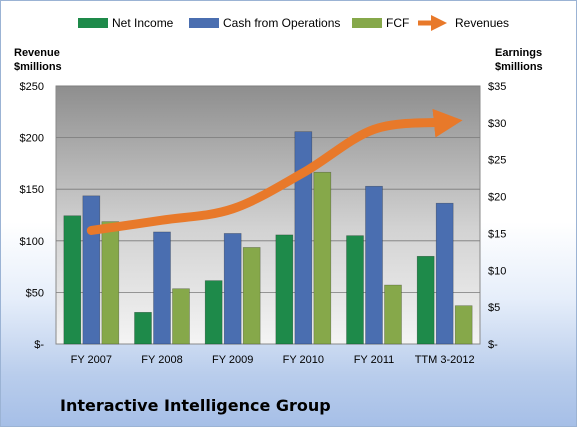 Image resolution: width=577 pixels, height=427 pixels. What do you see at coordinates (497, 271) in the screenshot?
I see `right-tick-label: $10` at bounding box center [497, 271].